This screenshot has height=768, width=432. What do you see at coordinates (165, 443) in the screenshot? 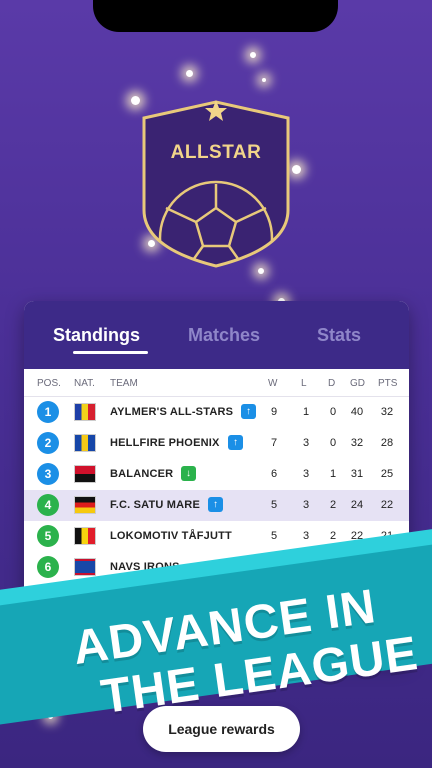
I see `team-name: HELLFIRE PHOENIX` at bounding box center [165, 443].